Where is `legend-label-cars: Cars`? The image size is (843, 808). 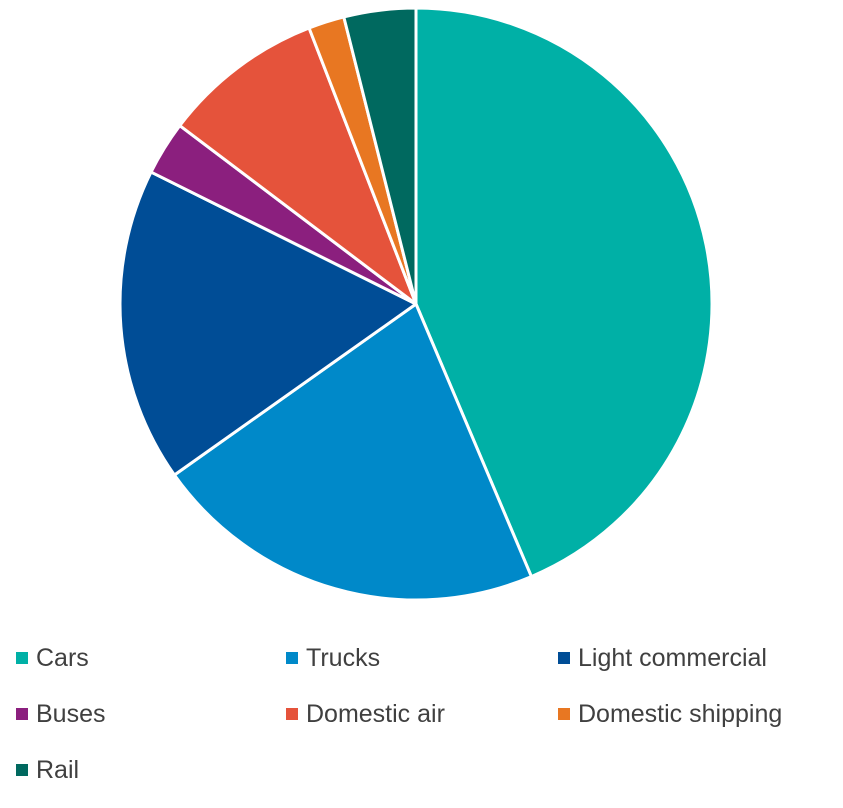
legend-label-cars: Cars is located at coordinates (62, 657).